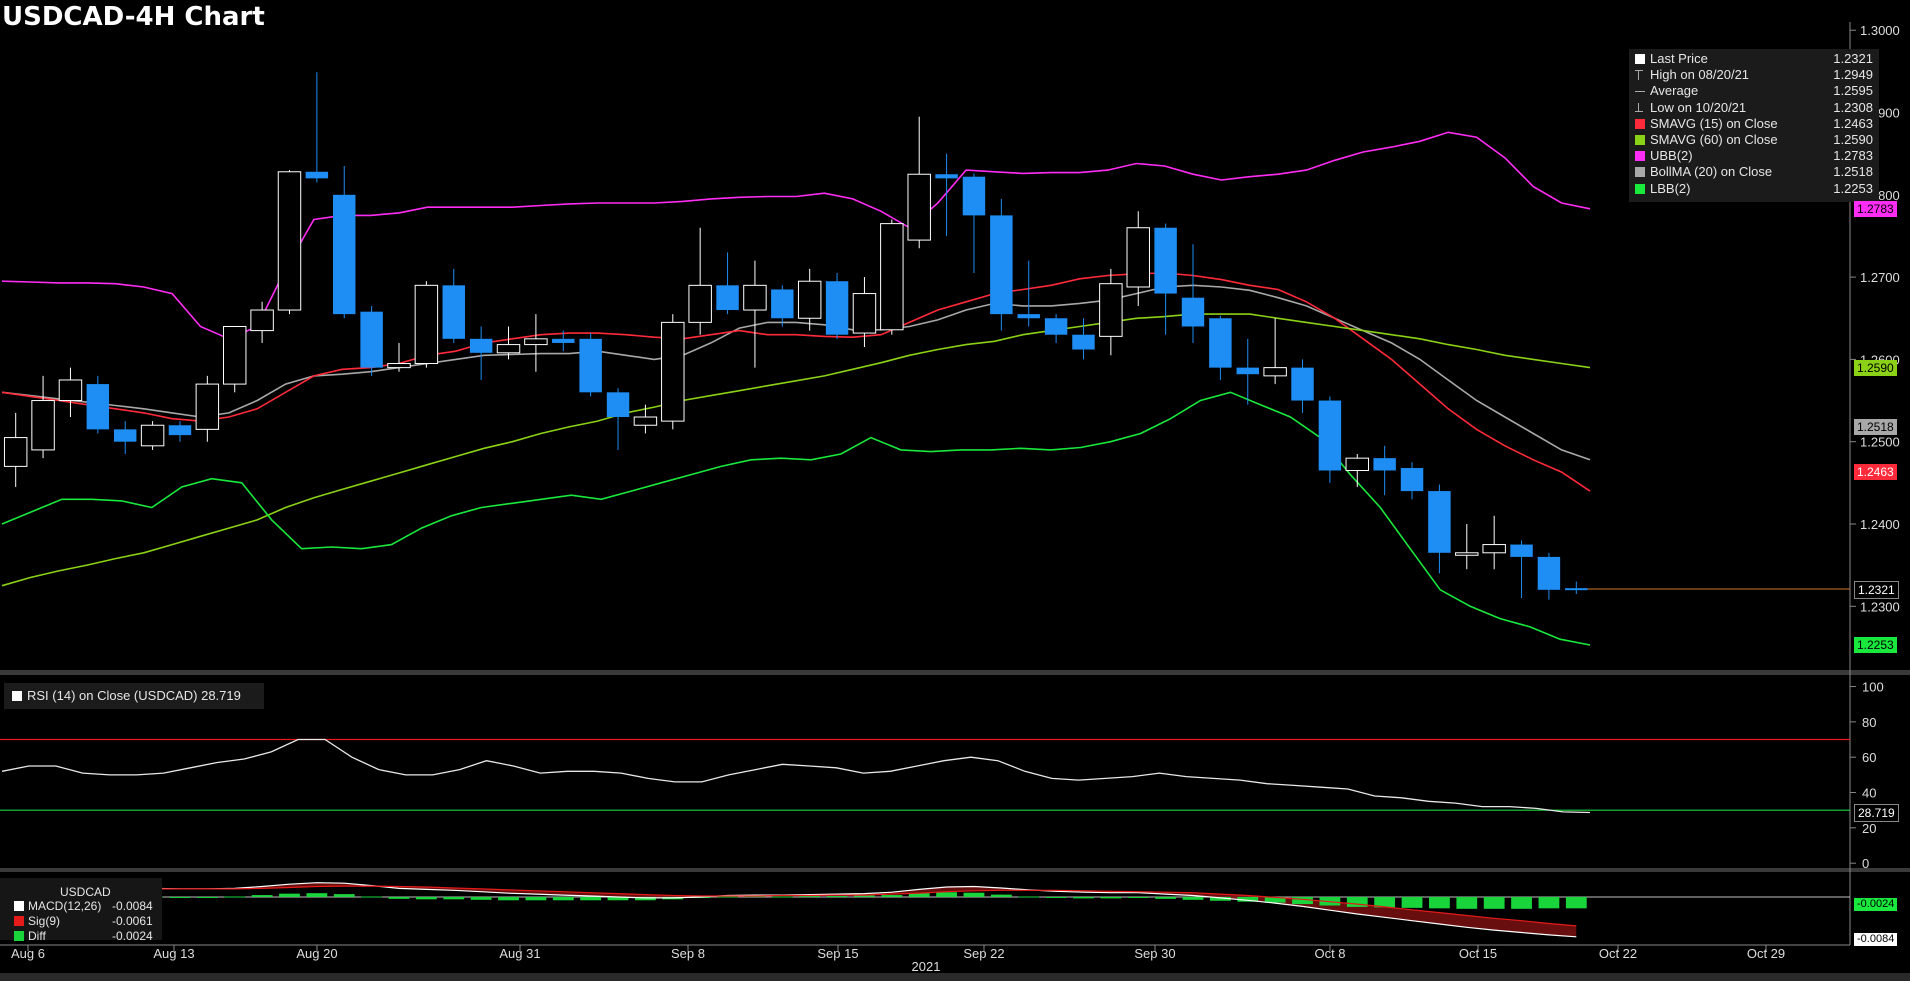 The width and height of the screenshot is (1910, 981). What do you see at coordinates (1755, 59) in the screenshot?
I see `legend-item: Last Price 1.2321` at bounding box center [1755, 59].